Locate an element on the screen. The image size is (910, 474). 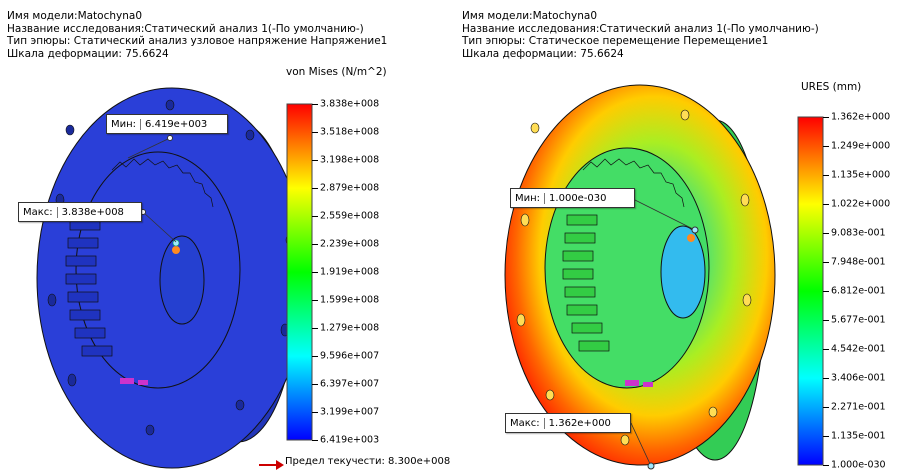
colorbar-tick-label: 6.812e-001 is located at coordinates (858, 291).